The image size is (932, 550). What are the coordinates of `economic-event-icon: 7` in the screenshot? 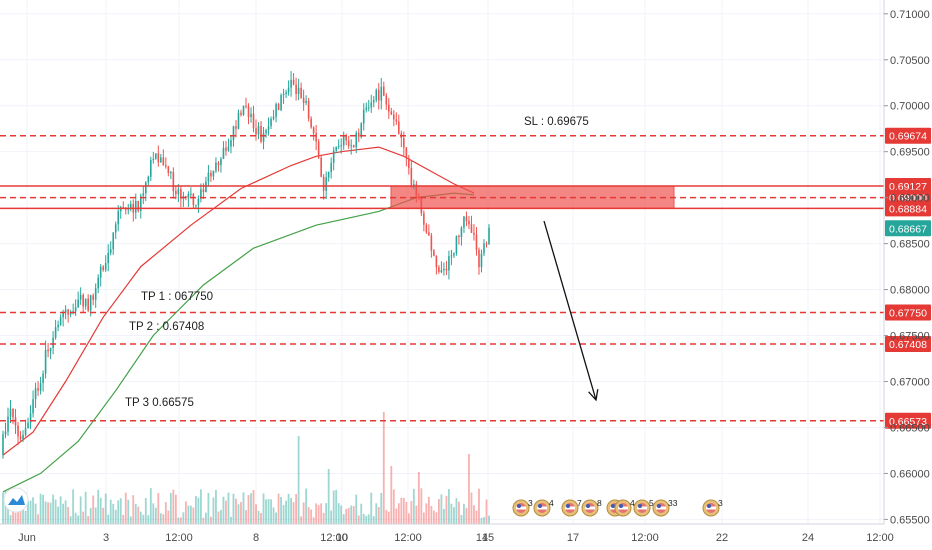 It's located at (571, 507).